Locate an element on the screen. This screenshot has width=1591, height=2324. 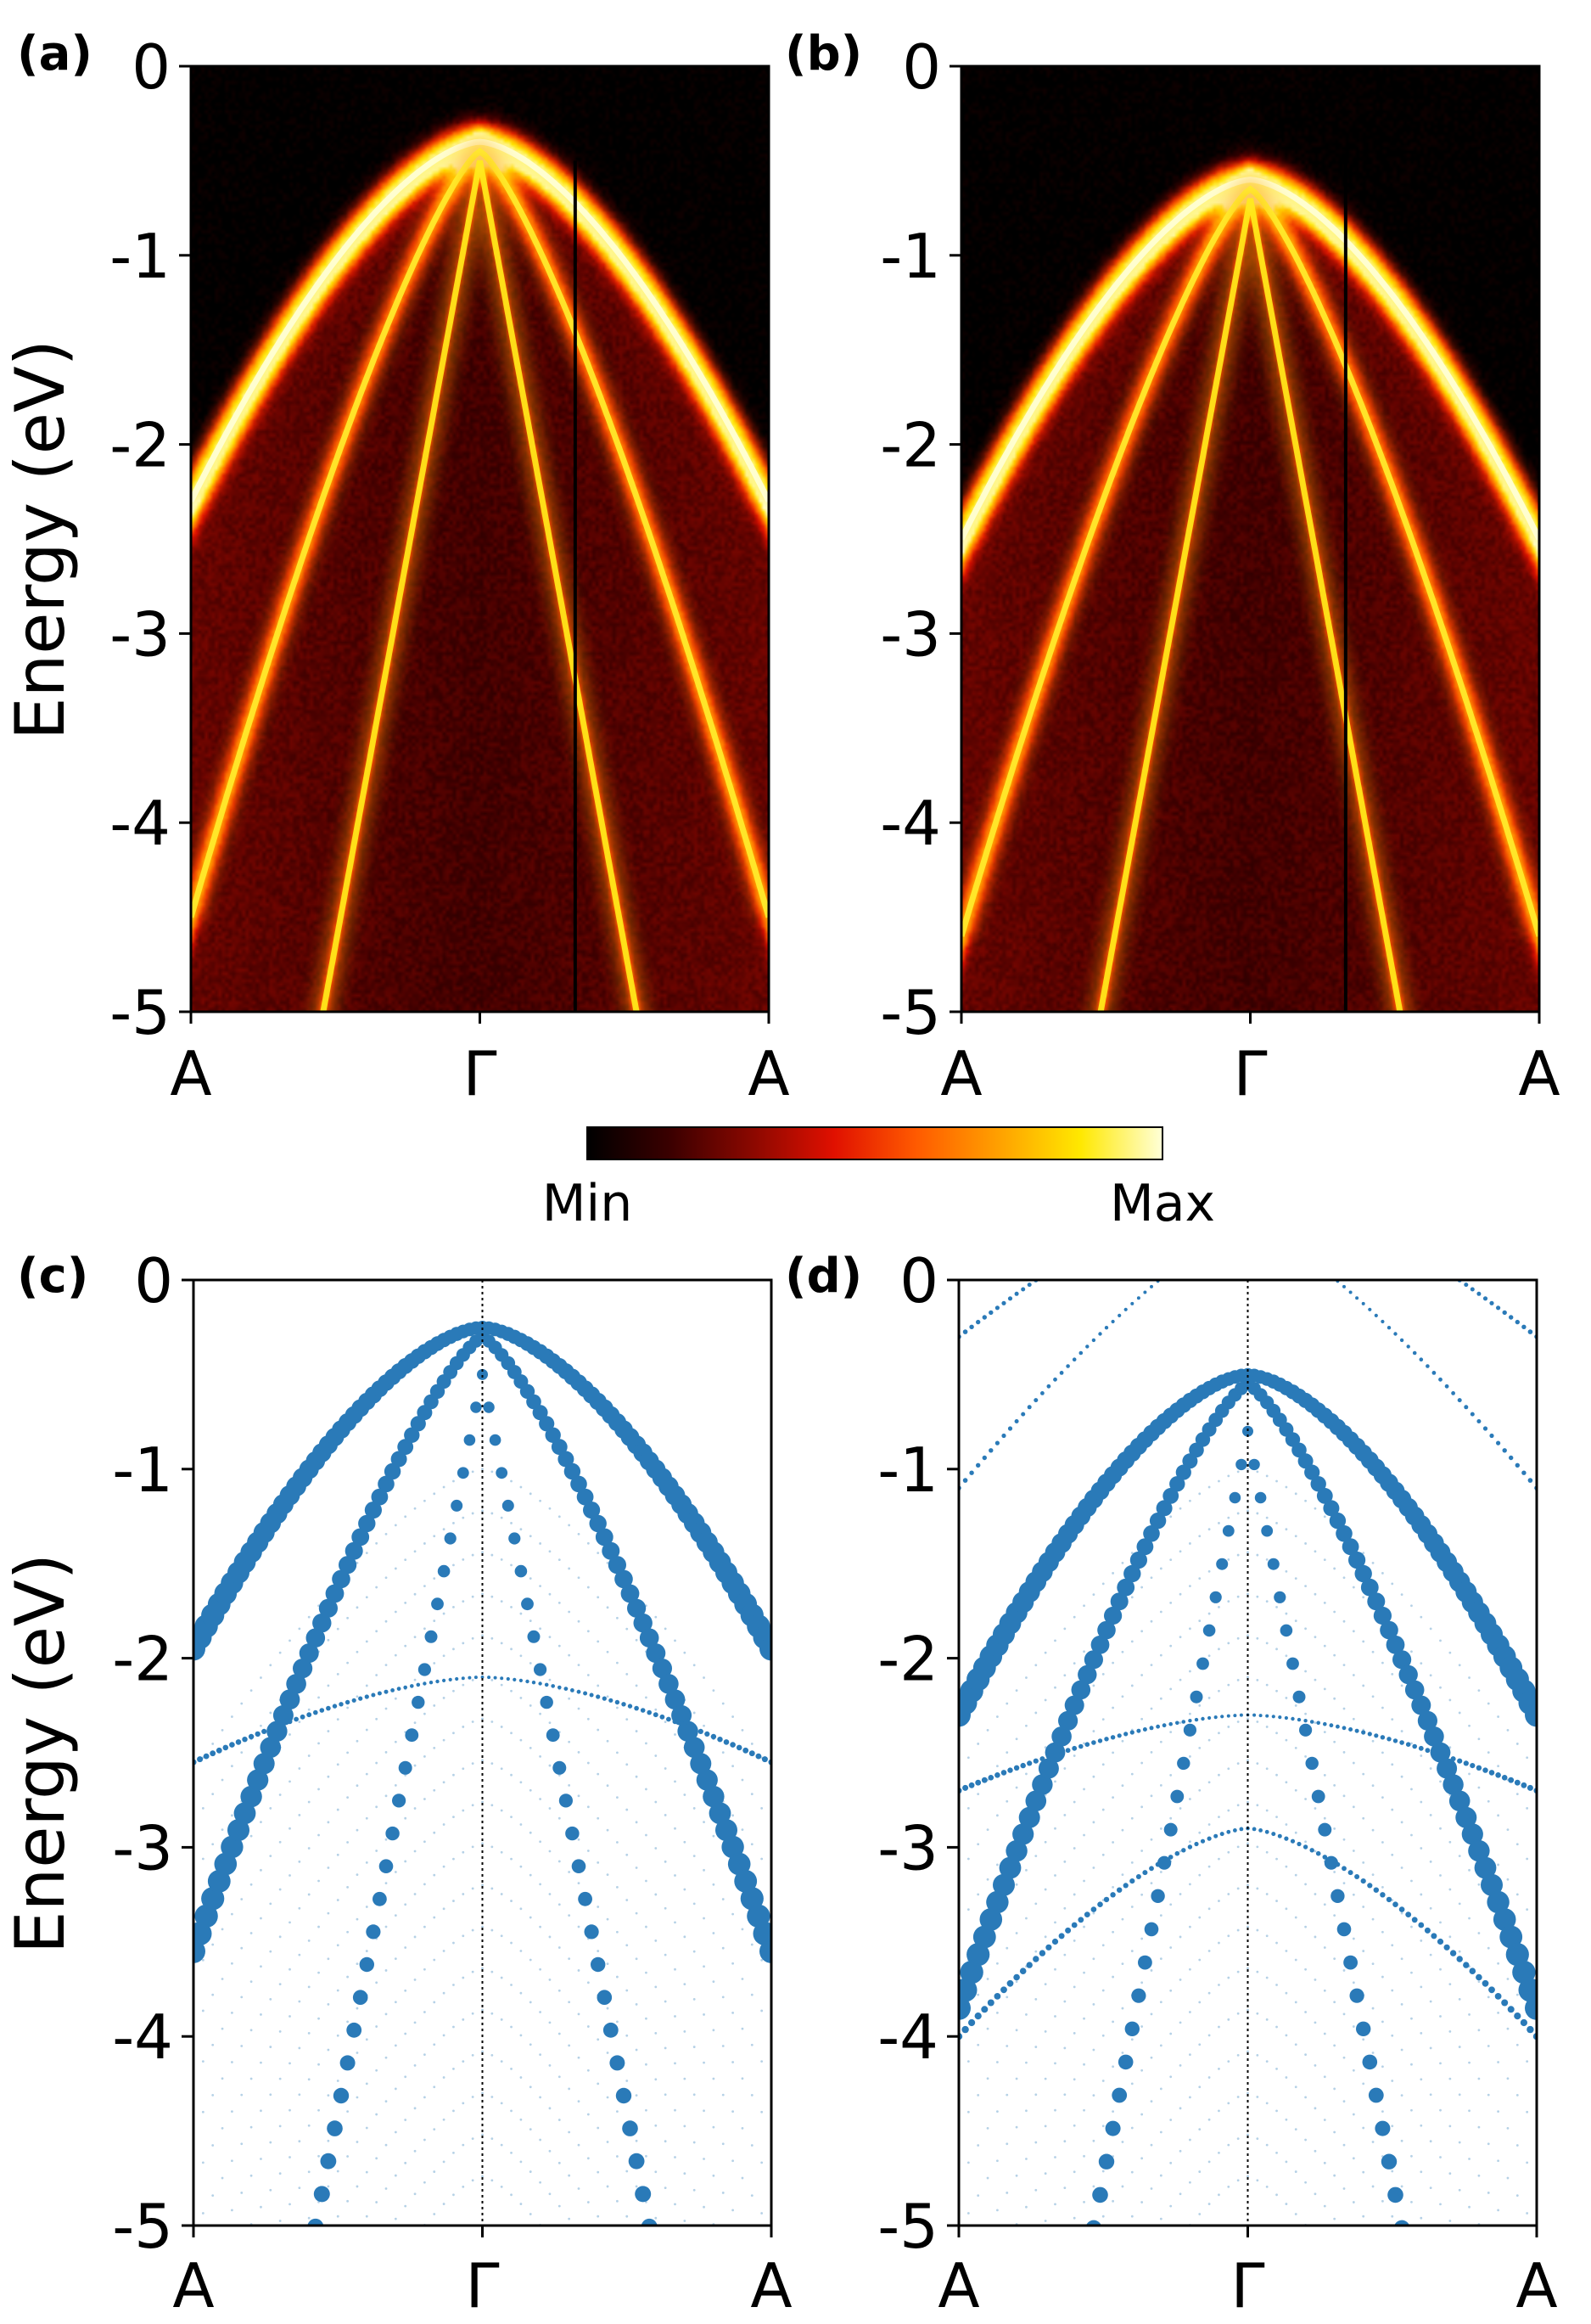
panel-label-c: (c) is located at coordinates (52, 1276).